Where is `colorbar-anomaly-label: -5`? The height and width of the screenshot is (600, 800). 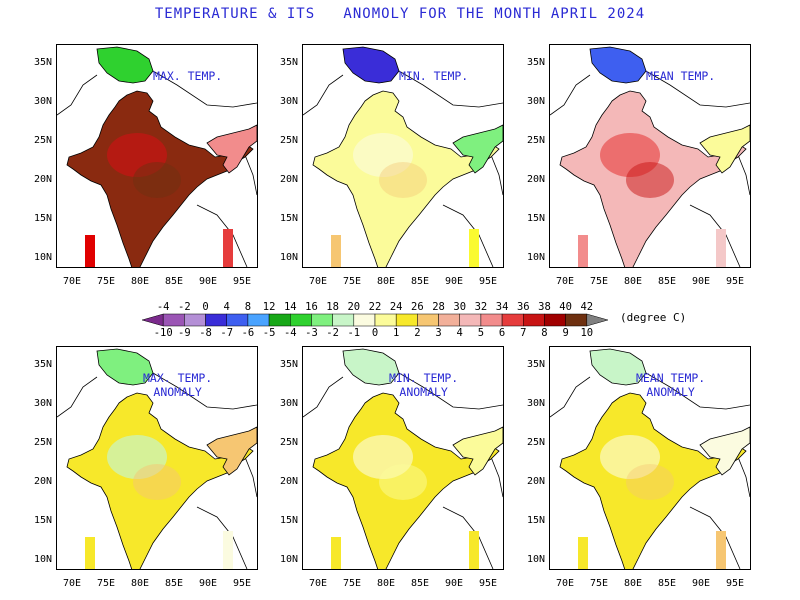 colorbar-anomaly-label: -5 is located at coordinates (269, 333).